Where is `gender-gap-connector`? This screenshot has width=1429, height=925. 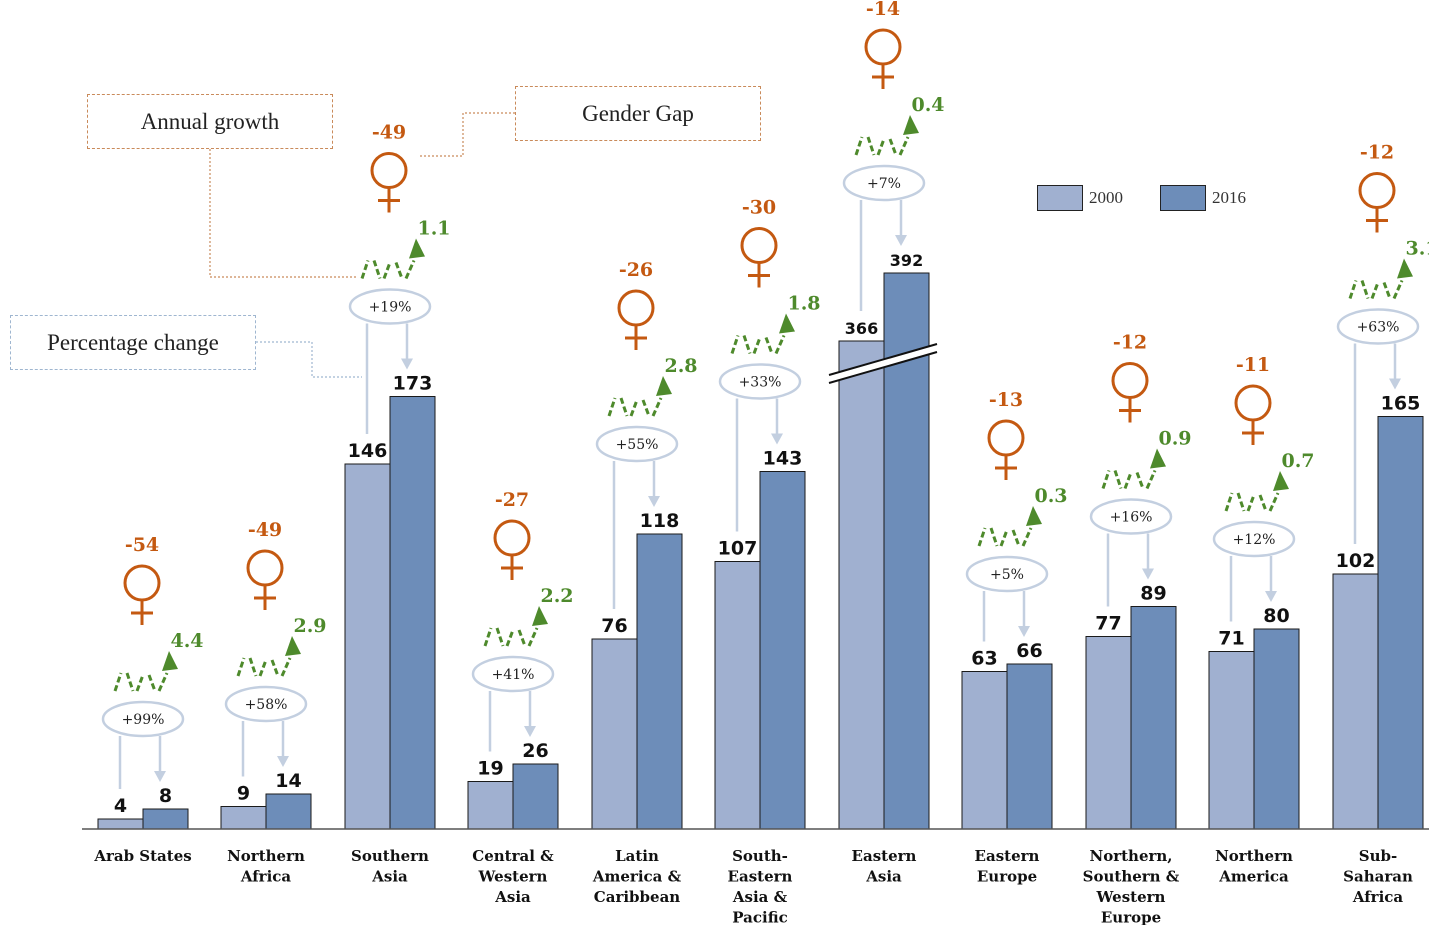
gender-gap-connector is located at coordinates (466, 134).